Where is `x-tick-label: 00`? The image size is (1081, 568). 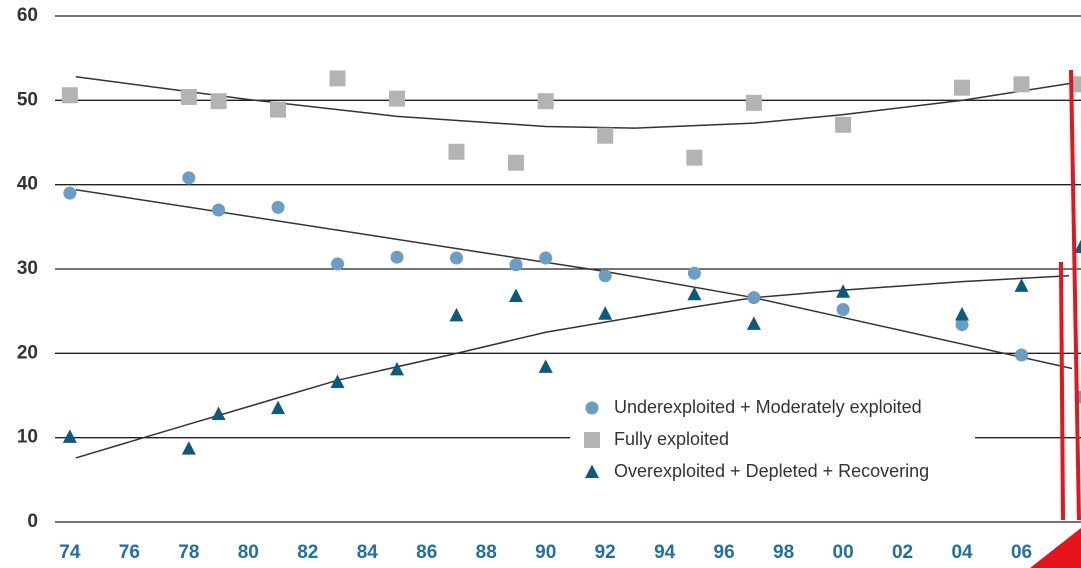 x-tick-label: 00 is located at coordinates (843, 552).